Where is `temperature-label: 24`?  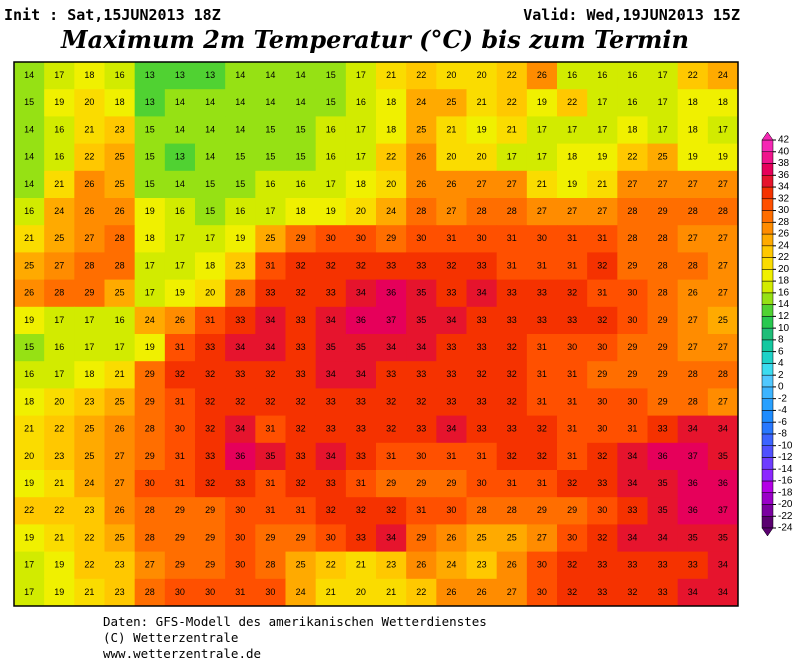
temperature-label: 24 is located at coordinates (723, 75).